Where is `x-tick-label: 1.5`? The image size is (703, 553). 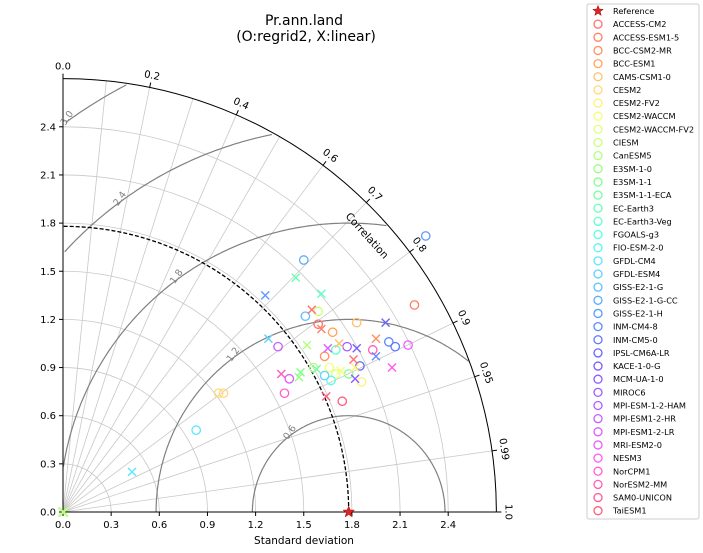
x-tick-label: 1.5 is located at coordinates (304, 525).